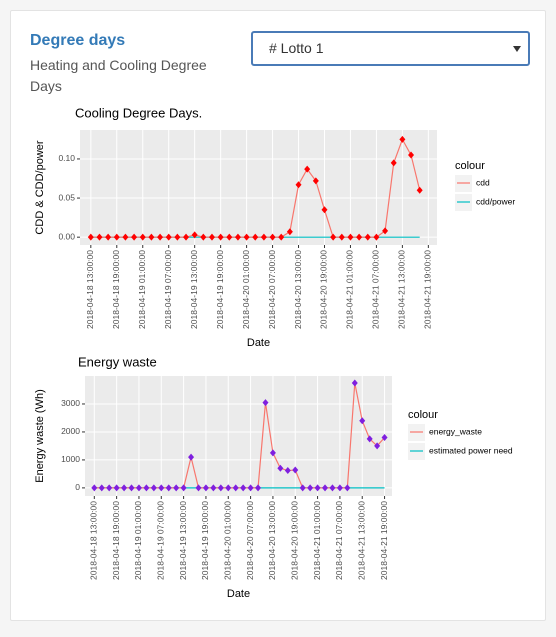 The width and height of the screenshot is (556, 637). What do you see at coordinates (78, 40) in the screenshot?
I see `page-title: Degree days` at bounding box center [78, 40].